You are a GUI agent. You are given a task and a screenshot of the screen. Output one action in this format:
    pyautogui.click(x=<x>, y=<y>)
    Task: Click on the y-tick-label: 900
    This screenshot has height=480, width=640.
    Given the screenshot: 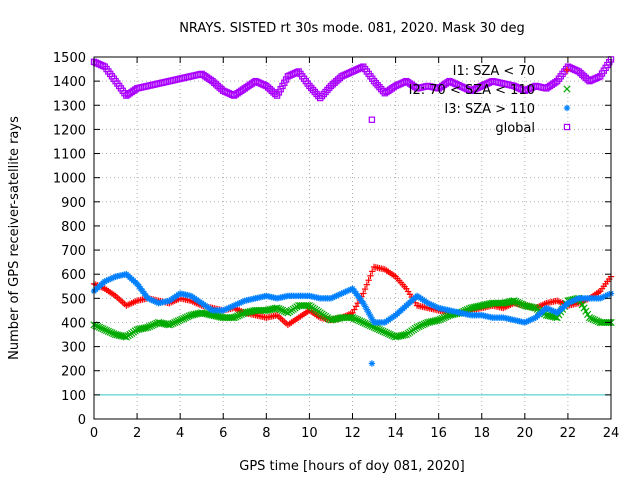 What is the action you would take?
    pyautogui.click(x=73, y=203)
    